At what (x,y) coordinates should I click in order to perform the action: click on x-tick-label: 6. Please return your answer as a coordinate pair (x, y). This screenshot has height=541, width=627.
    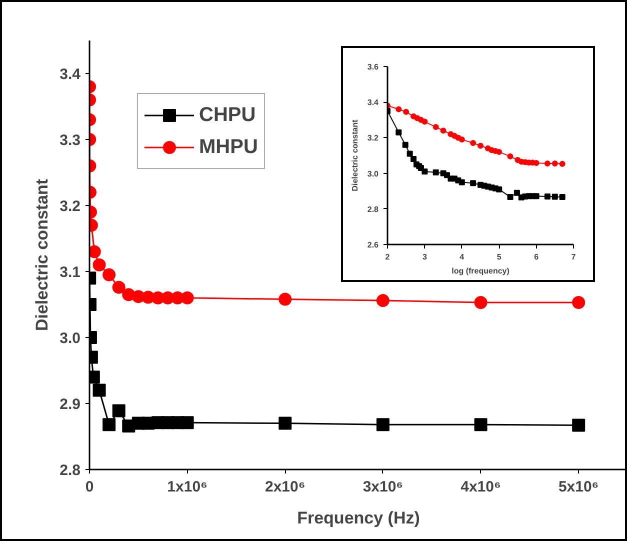
    Looking at the image, I should click on (537, 257).